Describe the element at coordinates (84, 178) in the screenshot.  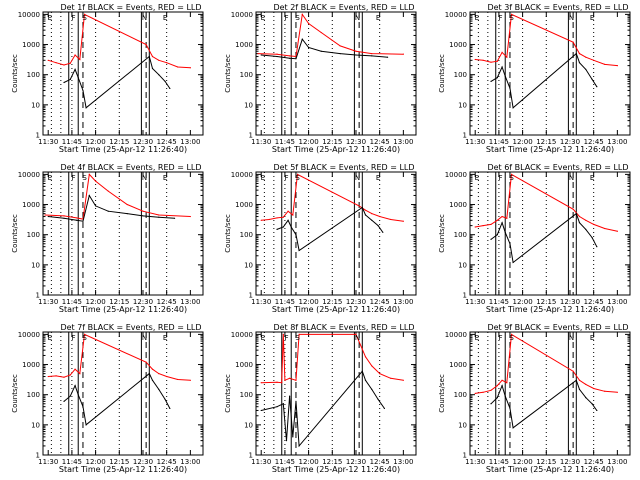
I see `interval-letter-s: S` at that location.